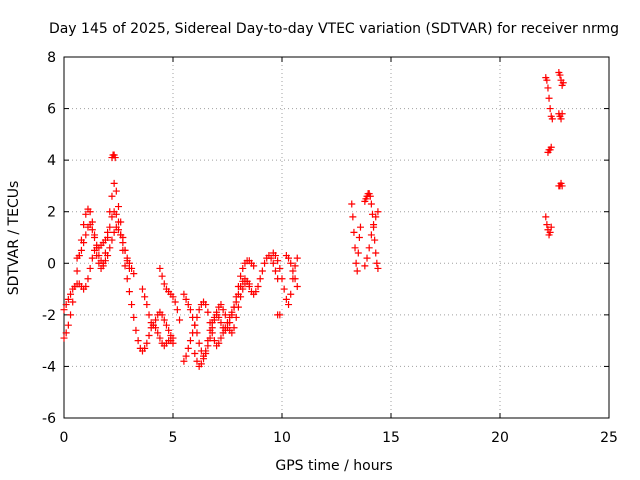 Image resolution: width=640 pixels, height=480 pixels. Describe the element at coordinates (113, 156) in the screenshot. I see `series-trace-t` at that location.